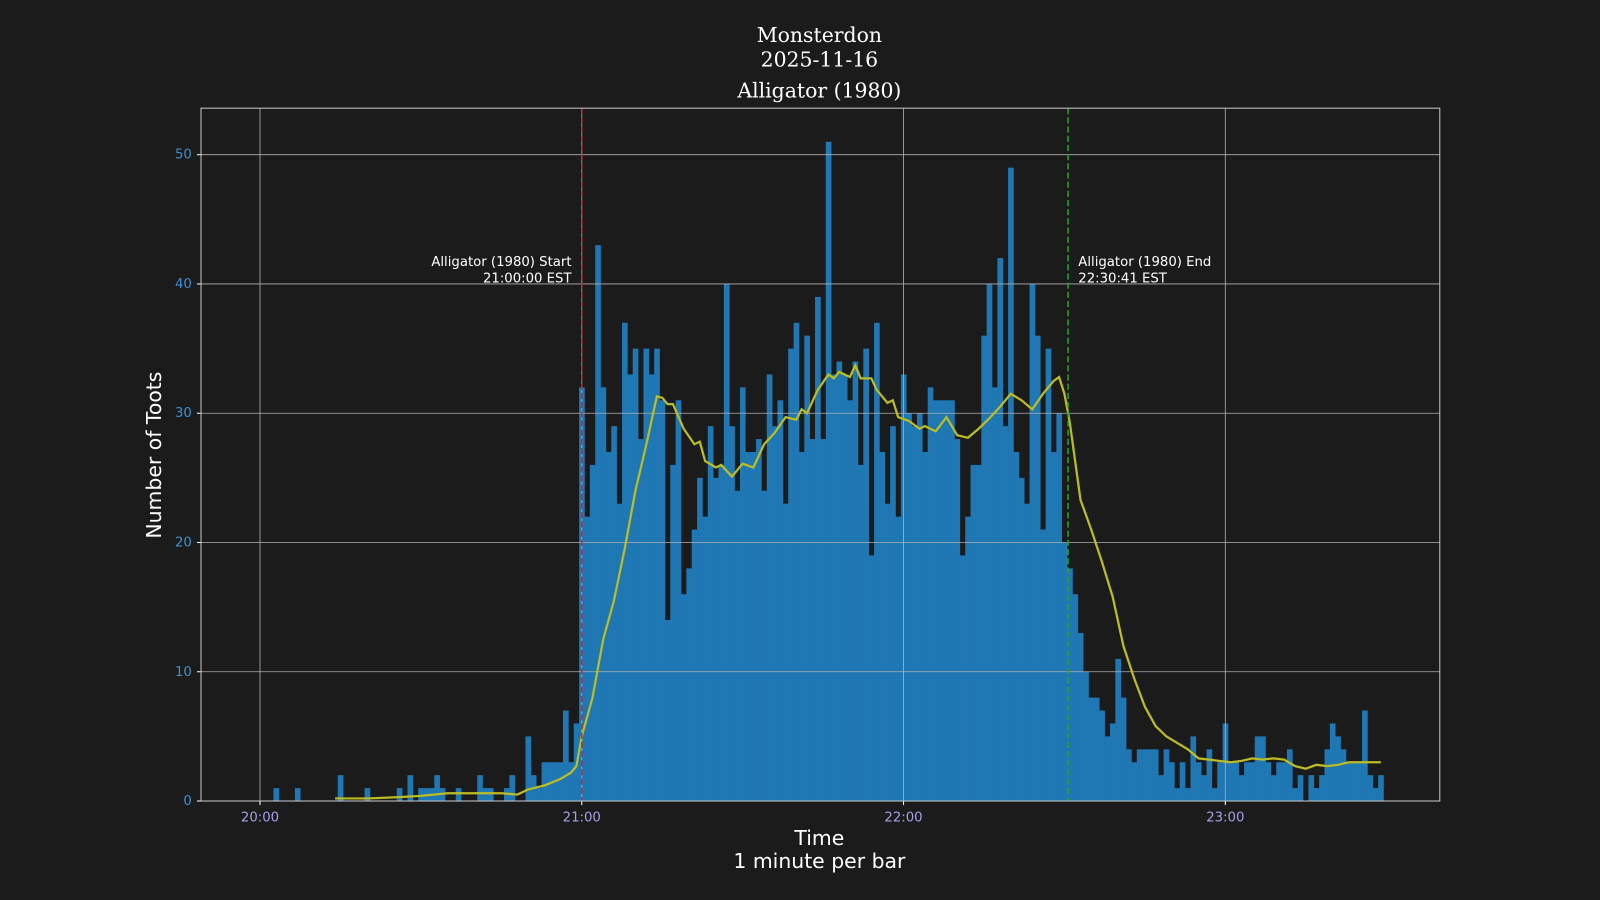 The width and height of the screenshot is (1600, 900). Describe the element at coordinates (183, 413) in the screenshot. I see `y-tick-label: 30` at that location.